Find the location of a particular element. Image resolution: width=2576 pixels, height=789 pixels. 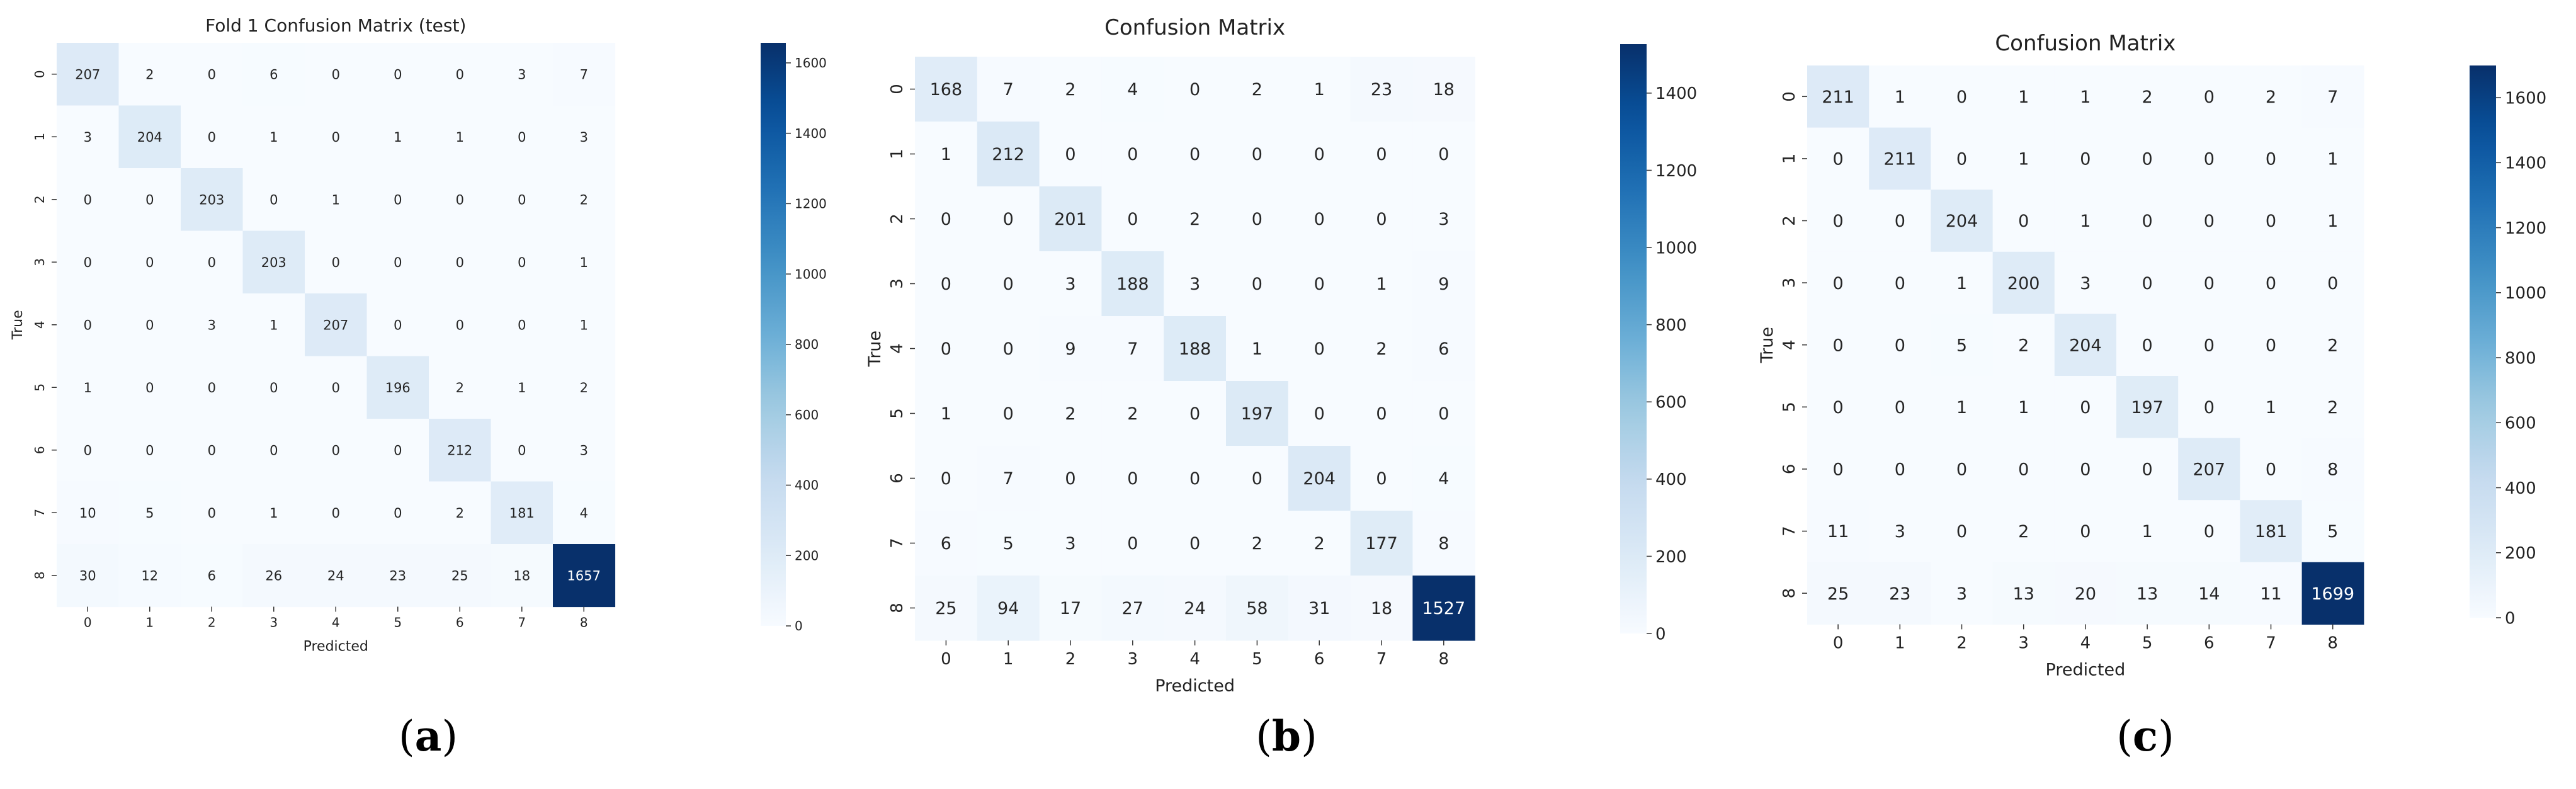

x-axis-label: Predicted is located at coordinates (336, 647).